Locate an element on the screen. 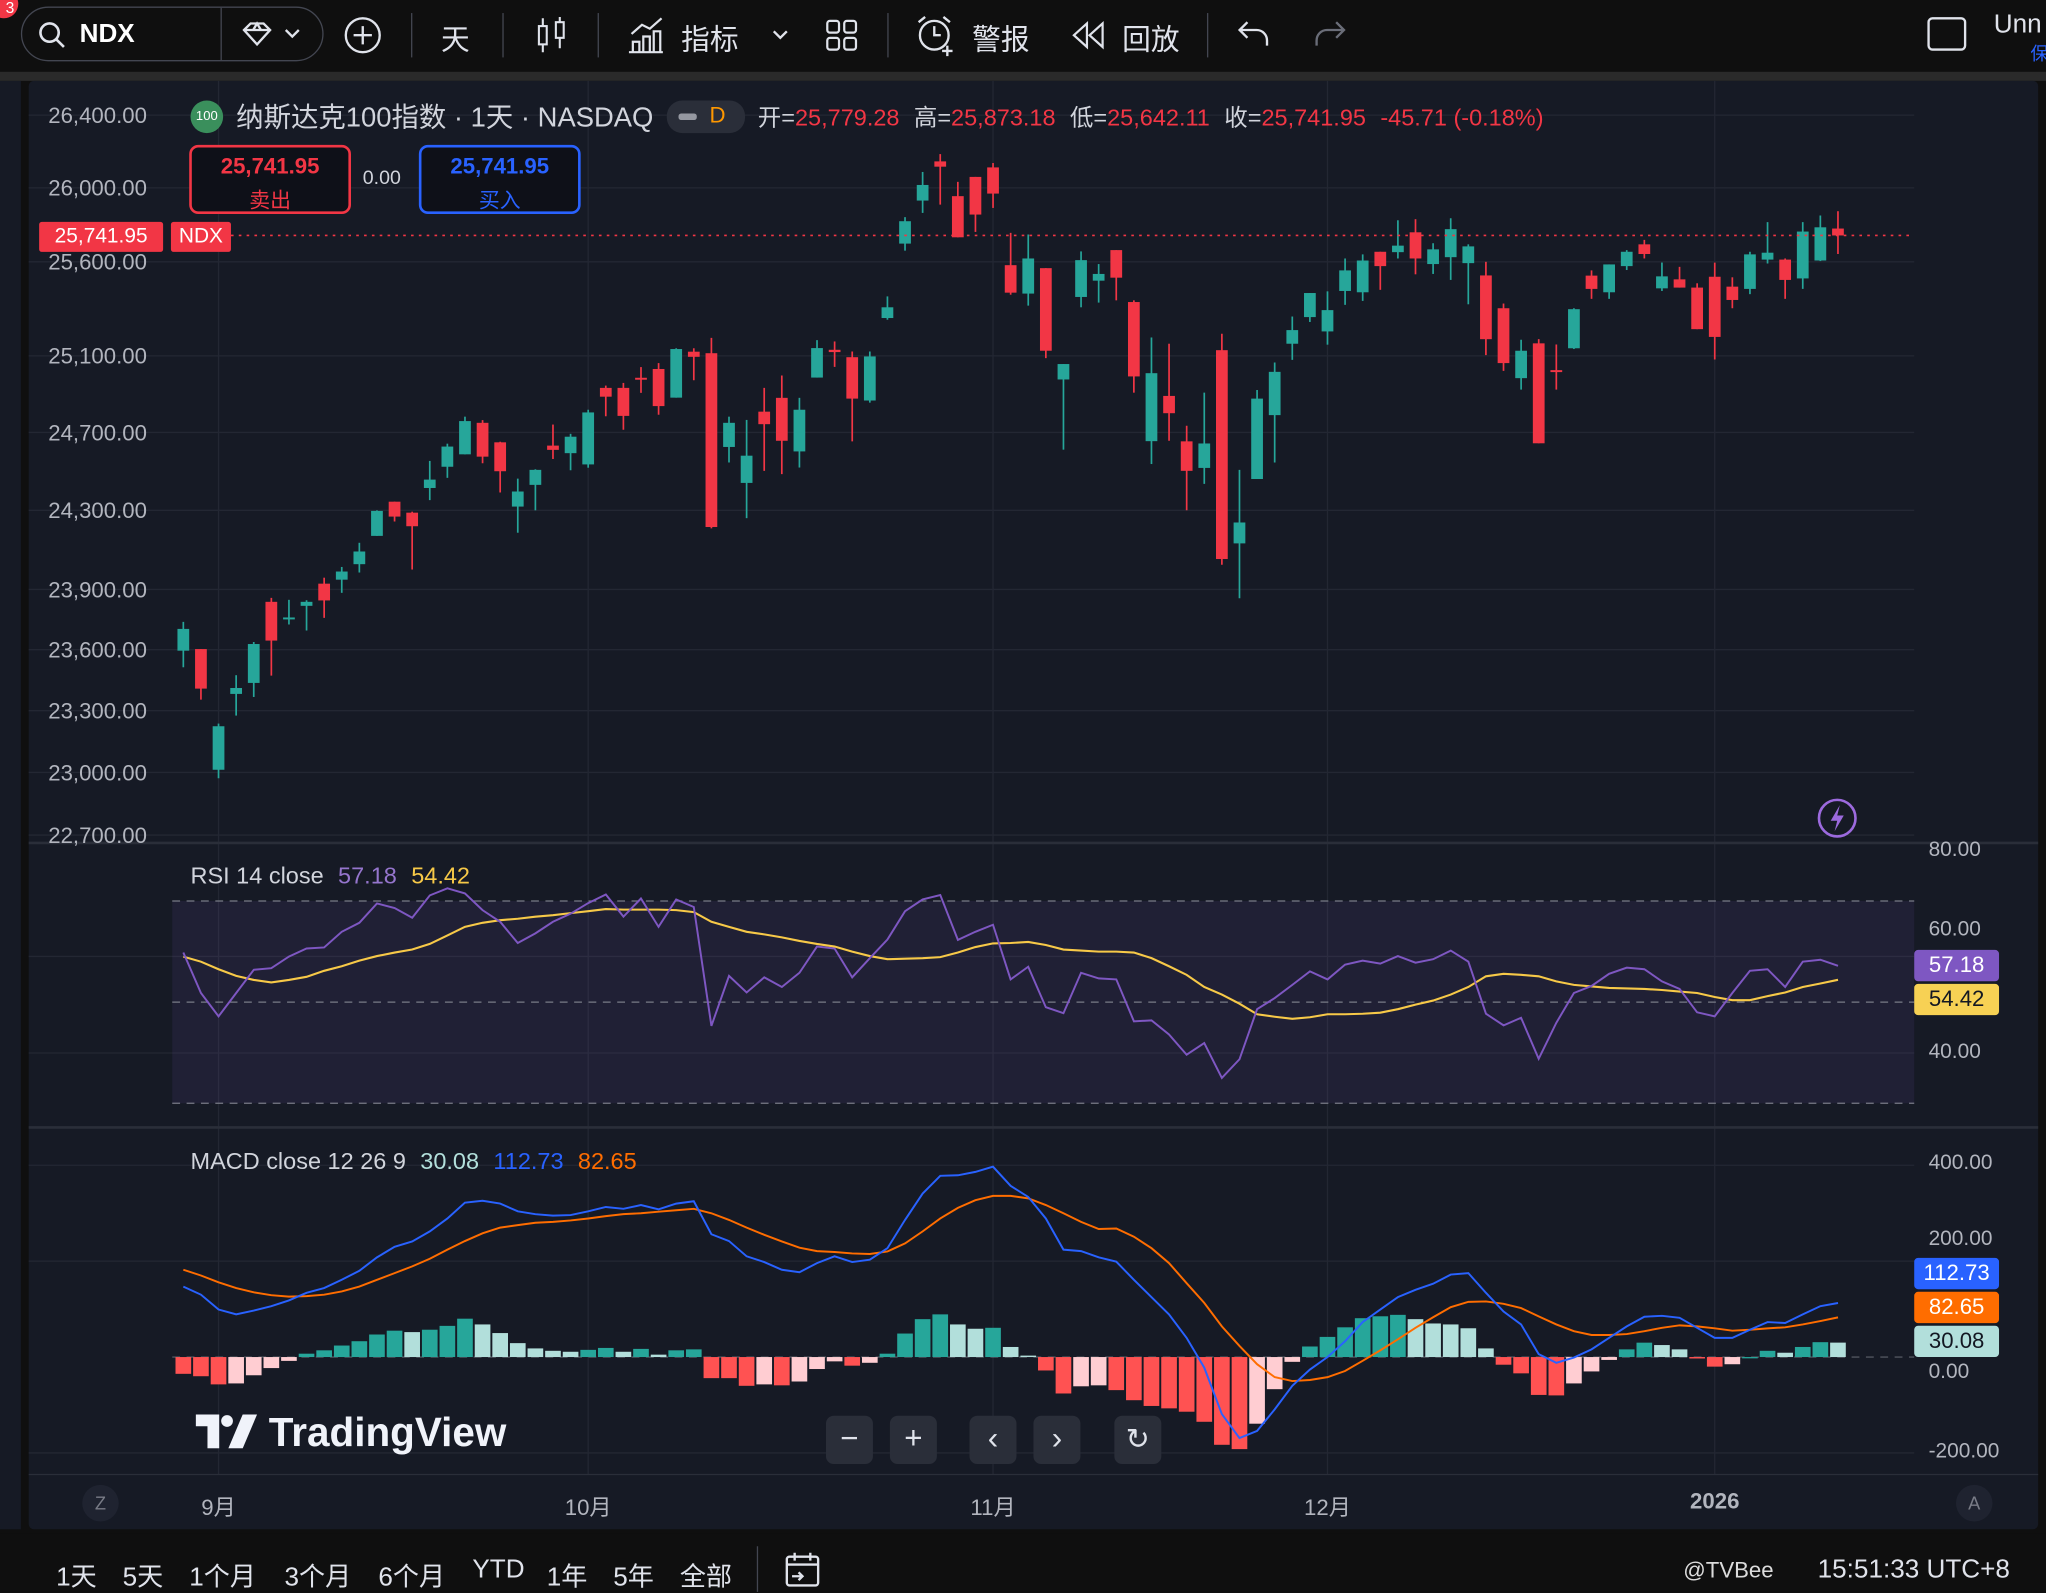  market-status-pill: D is located at coordinates (705, 116).